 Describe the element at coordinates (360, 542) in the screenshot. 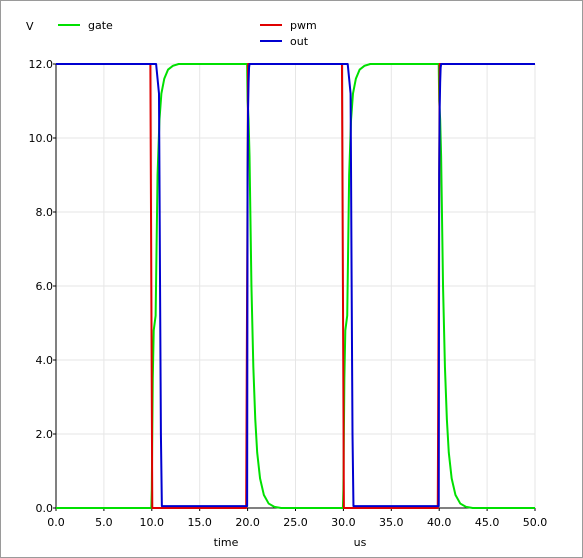

I see `x-axis-unit: us` at that location.